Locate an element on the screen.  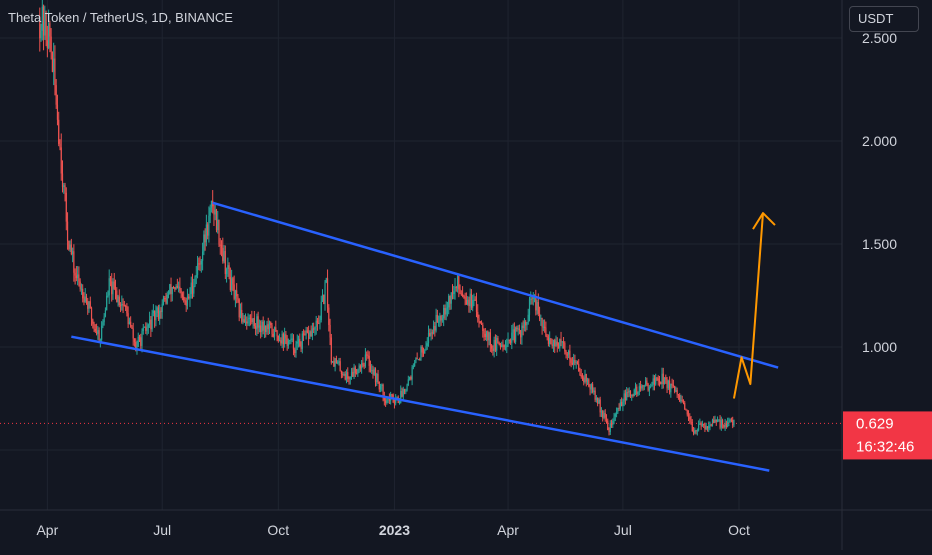
currency-selector-button: USDT is located at coordinates (884, 19).